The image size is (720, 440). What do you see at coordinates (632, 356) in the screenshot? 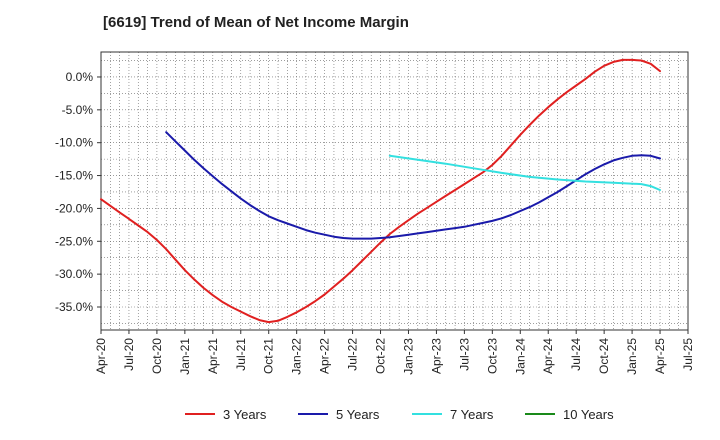
I see `x-tick-label: Jan-25` at bounding box center [632, 356].